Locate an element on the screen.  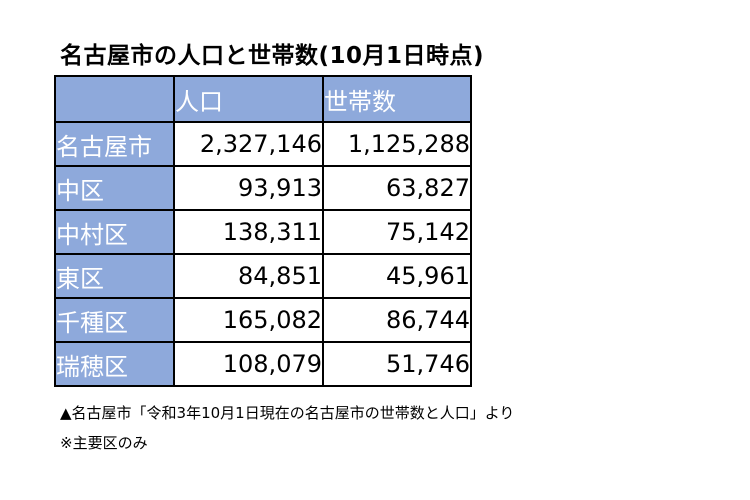
households-cell: 75,142 is located at coordinates (397, 232).